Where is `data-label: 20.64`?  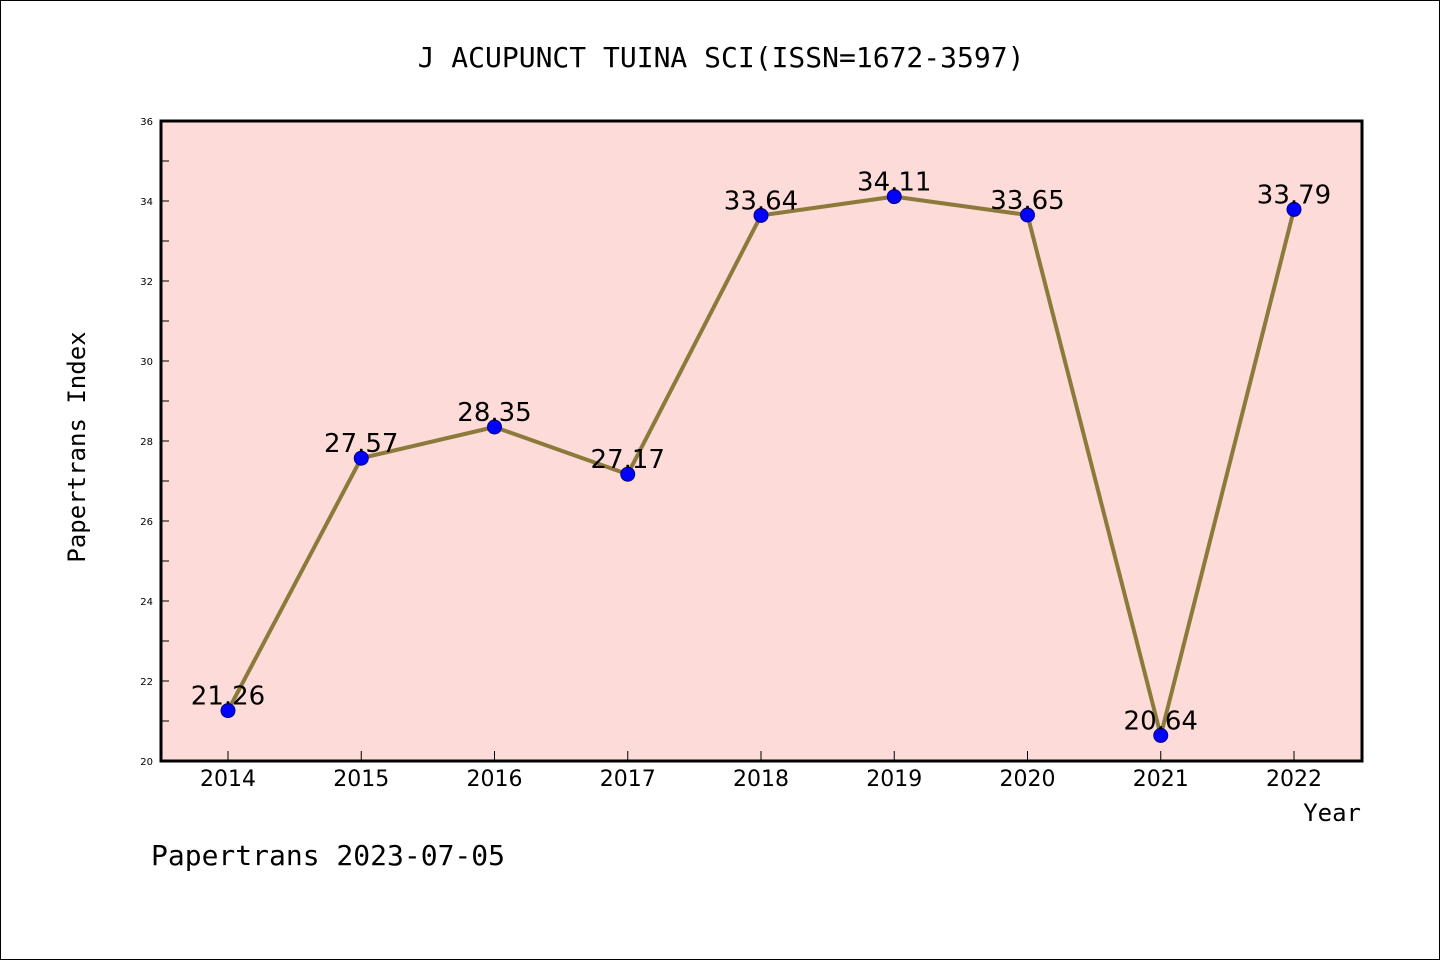 data-label: 20.64 is located at coordinates (1161, 721).